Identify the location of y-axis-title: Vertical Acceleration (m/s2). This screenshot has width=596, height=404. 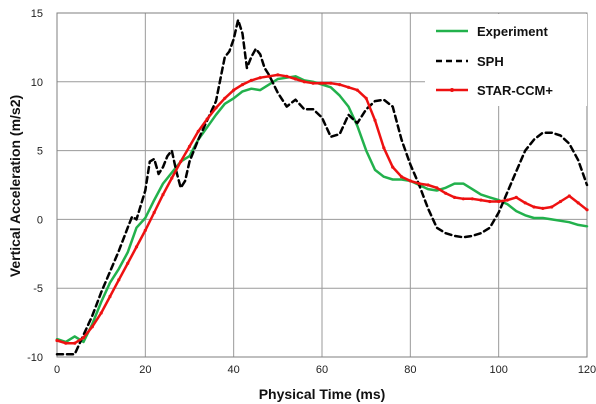
(15, 186).